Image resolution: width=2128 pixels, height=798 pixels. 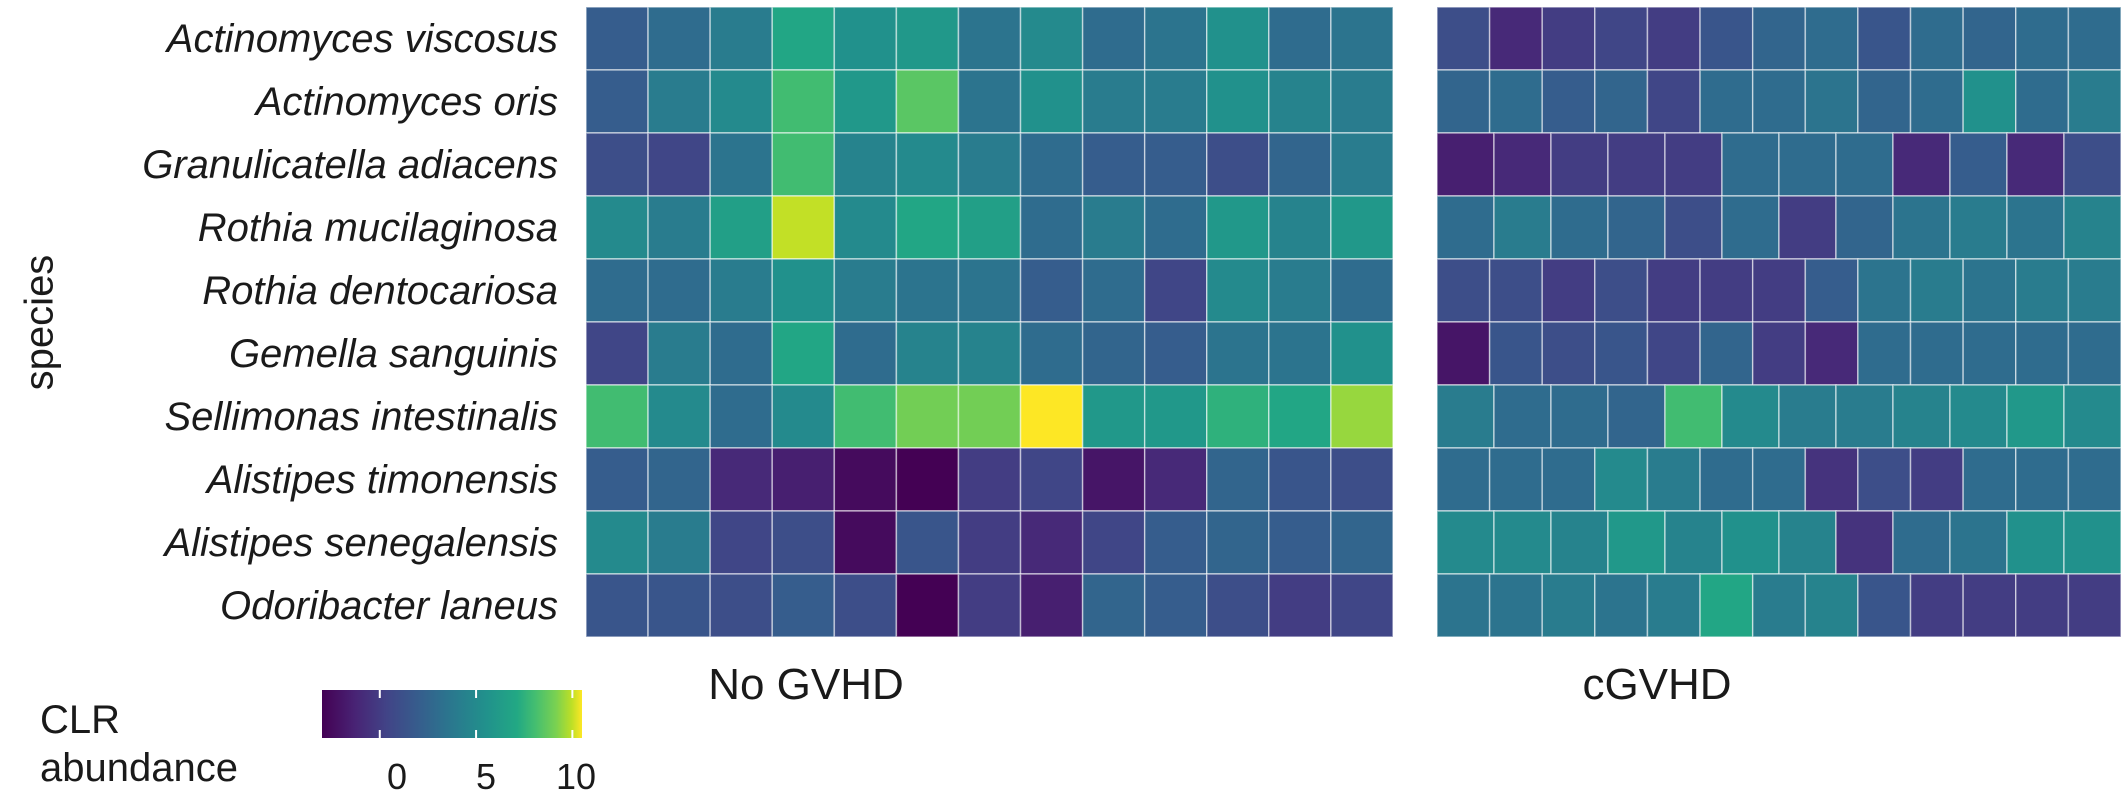 What do you see at coordinates (576, 776) in the screenshot?
I see `legend-tick-label: 10` at bounding box center [576, 776].